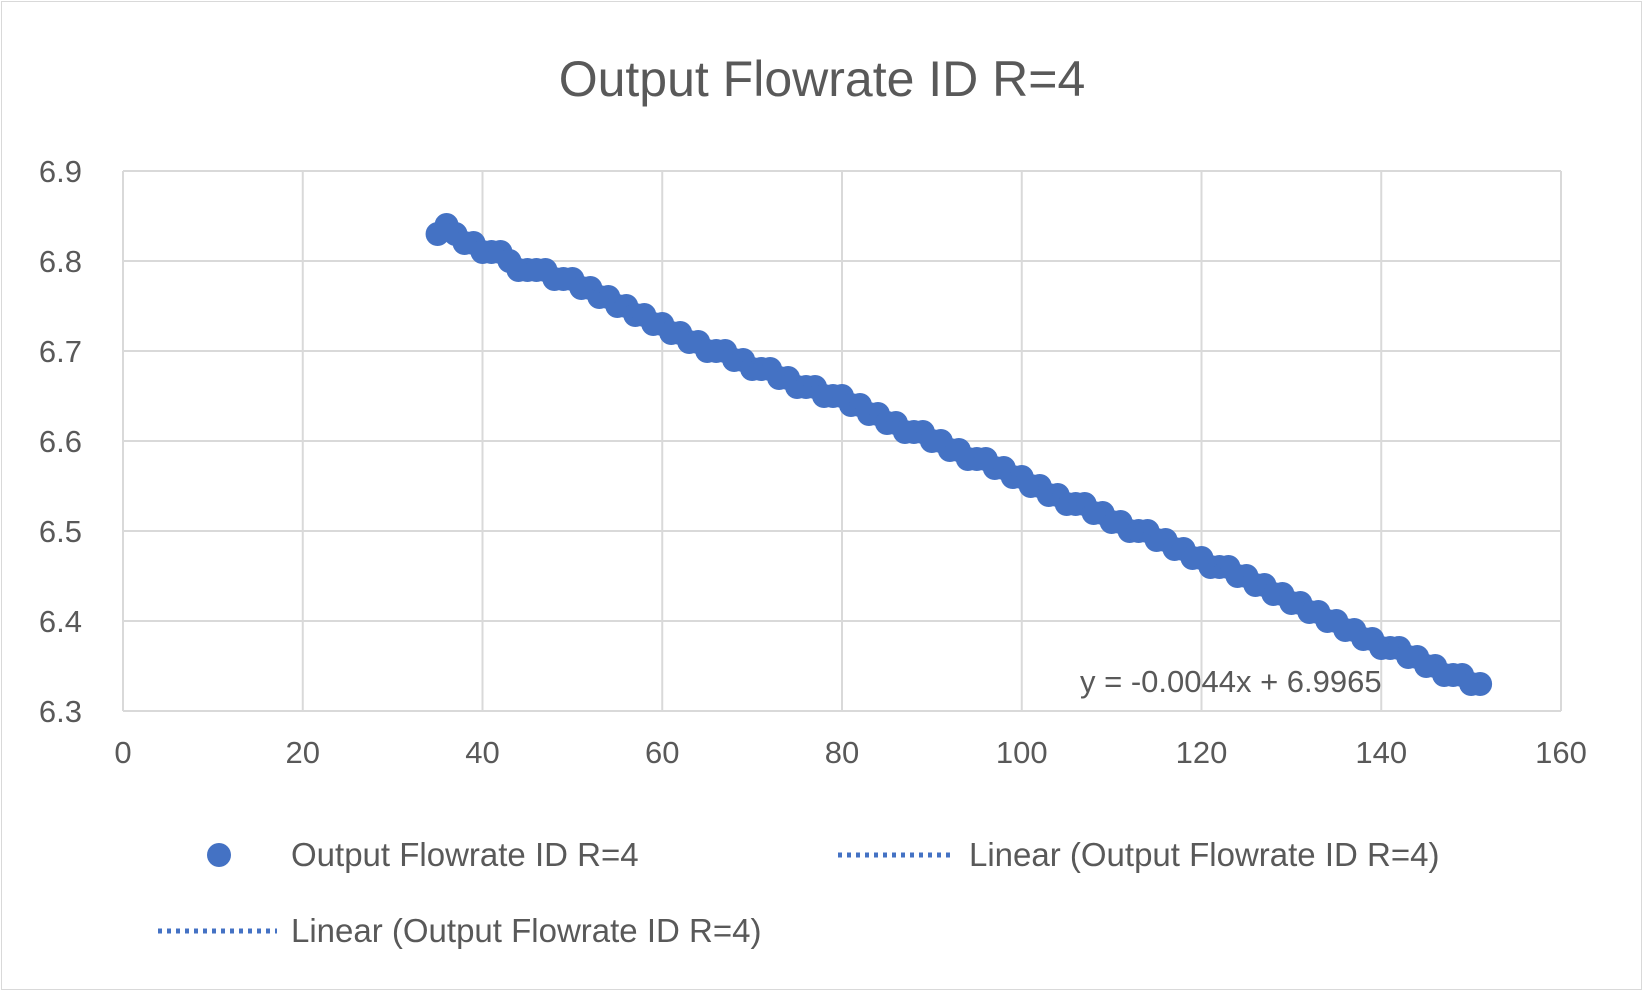  What do you see at coordinates (1202, 752) in the screenshot?
I see `x-tick-label: 120` at bounding box center [1202, 752].